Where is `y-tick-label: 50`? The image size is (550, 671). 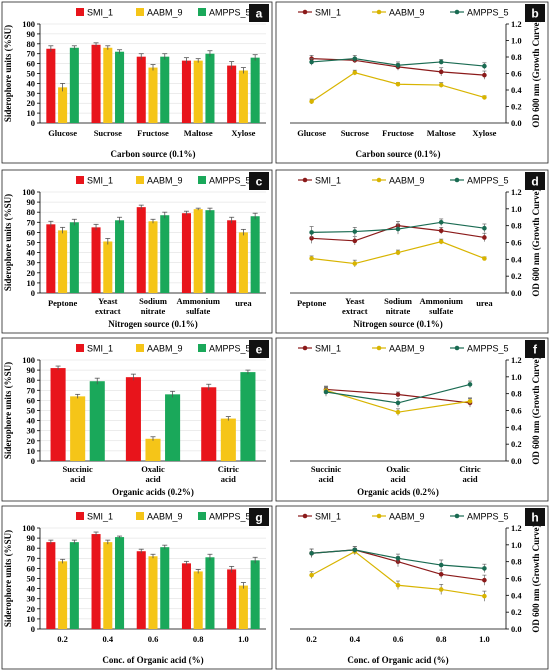
y-tick-label: 50 is located at coordinates (31, 579).